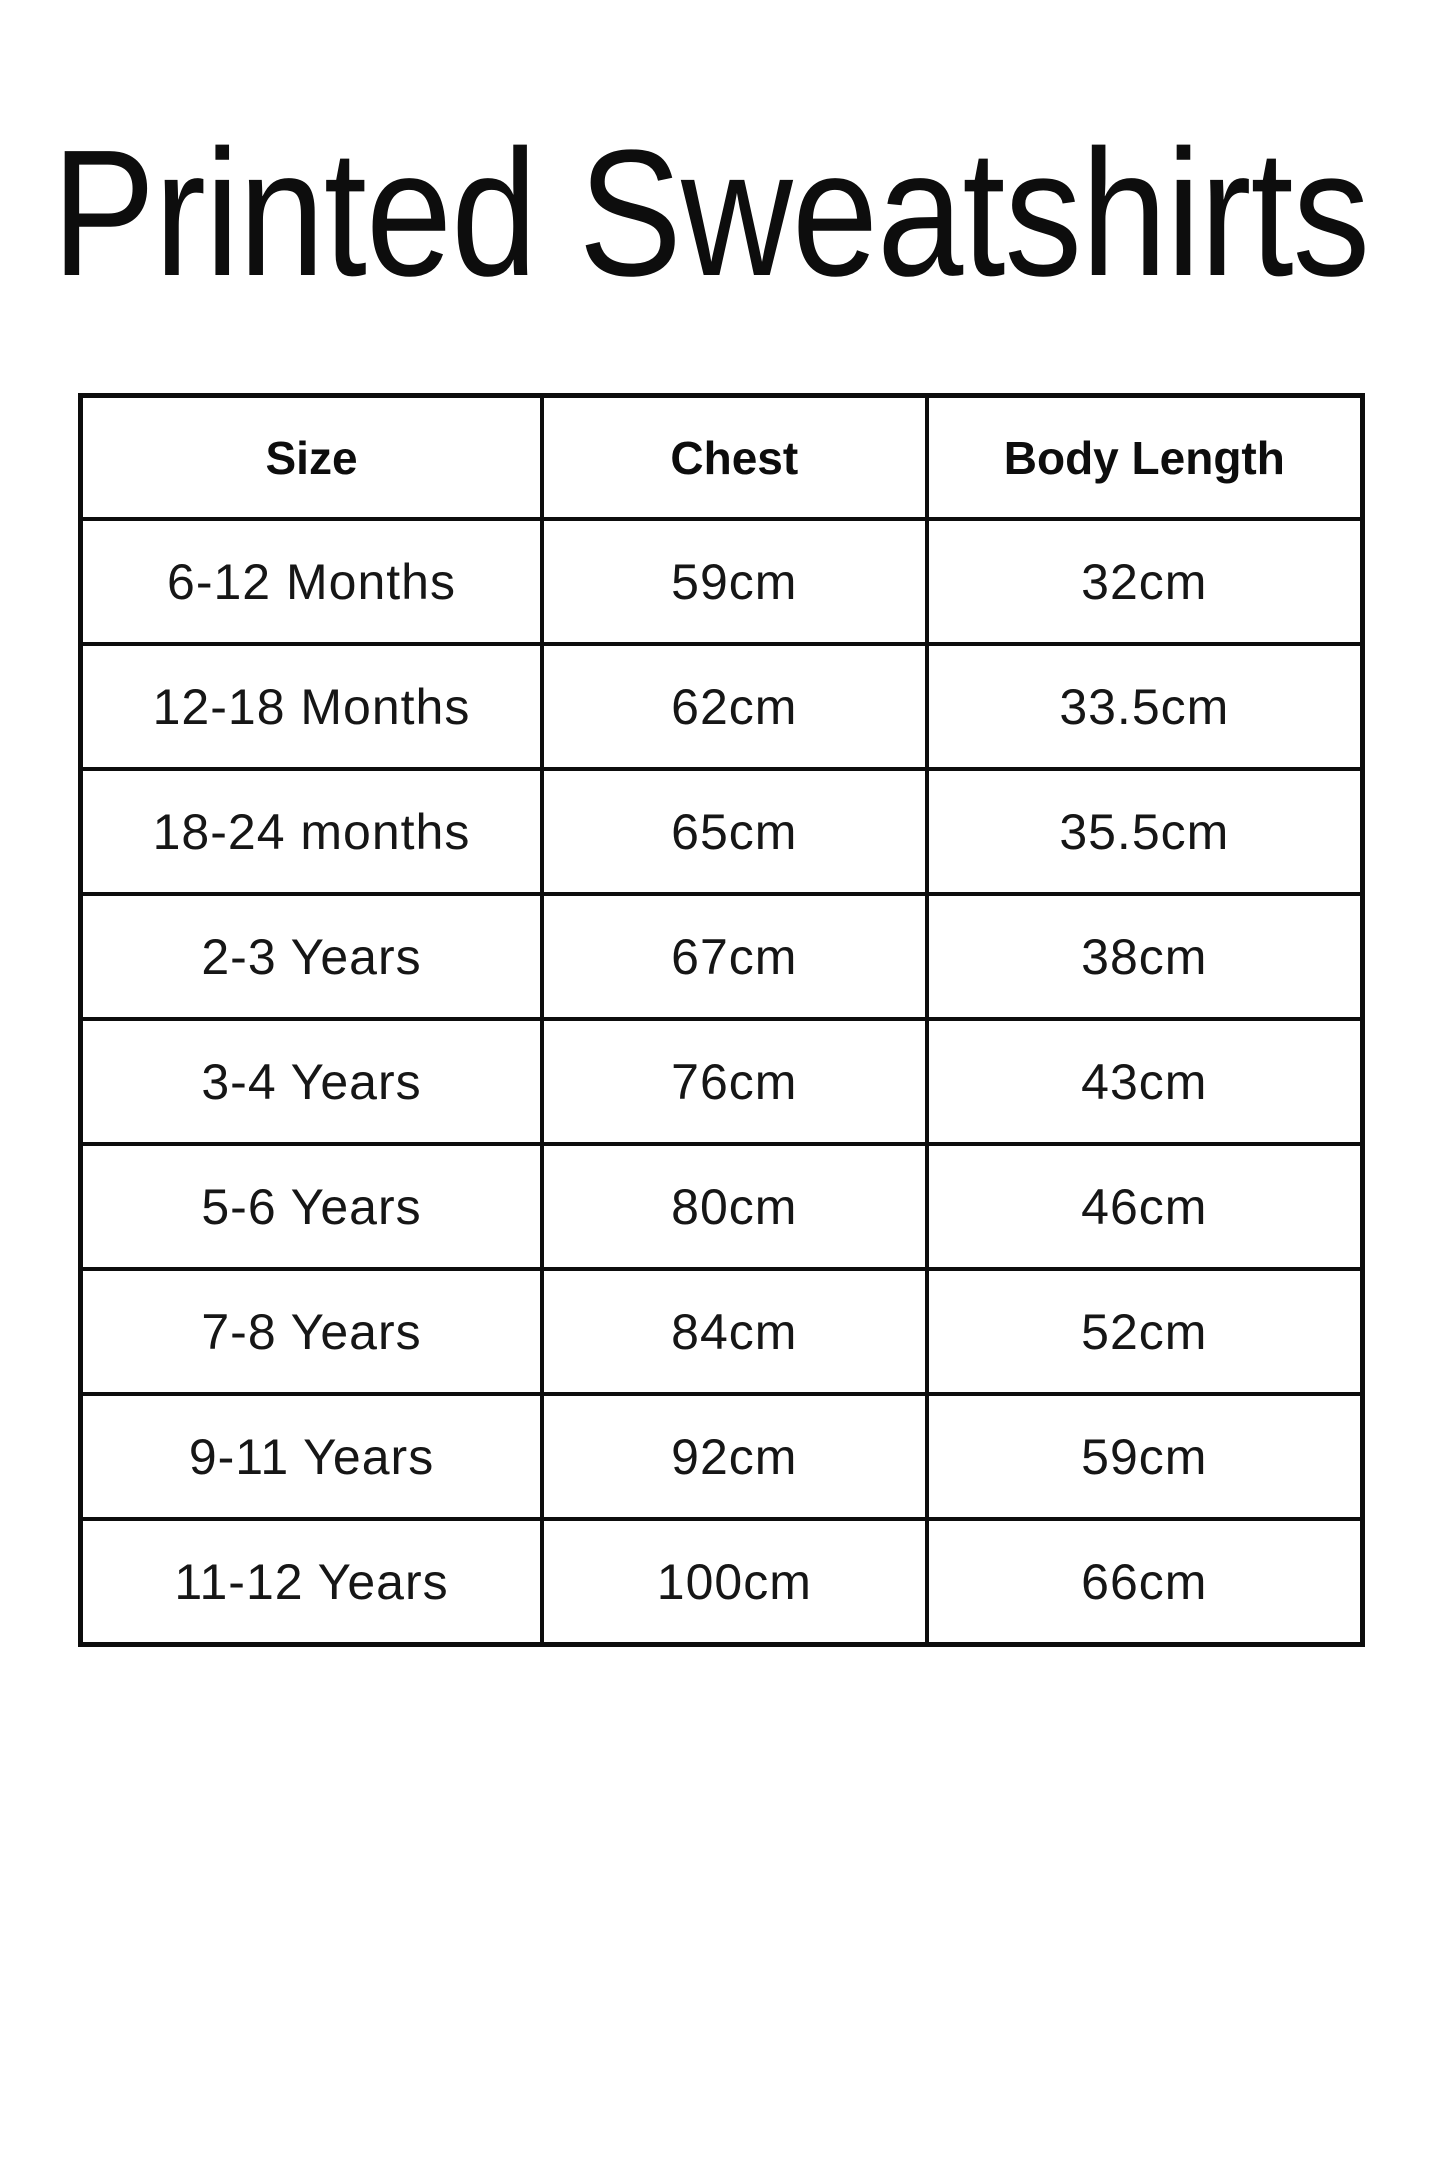 This screenshot has width=1445, height=2168. I want to click on table-row: 18-24 months 65cm 35.5cm, so click(721, 831).